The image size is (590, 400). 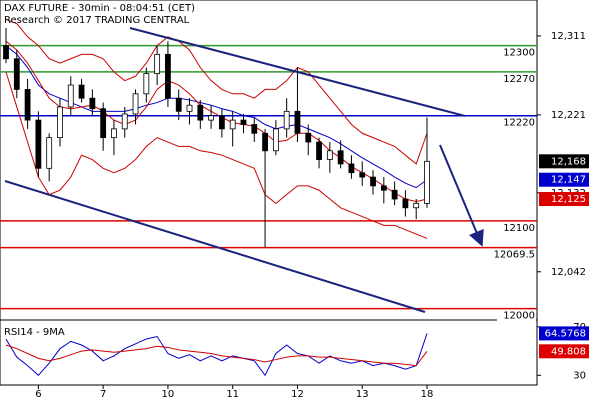 I want to click on chart-subtitle: Research © 2017 TRADING CENTRAL, so click(x=97, y=20).